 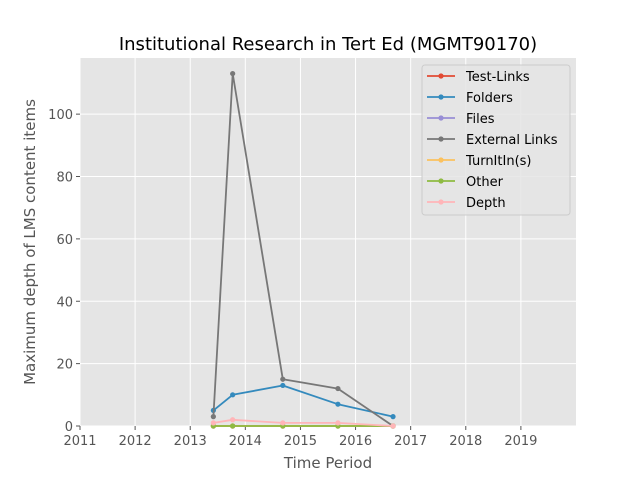 What do you see at coordinates (190, 441) in the screenshot?
I see `x-tick-label: 2013` at bounding box center [190, 441].